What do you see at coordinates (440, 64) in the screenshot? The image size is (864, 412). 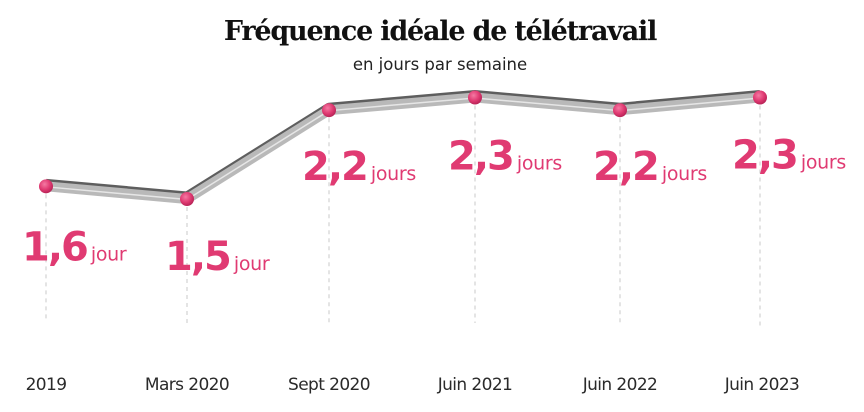 I see `chart-subtitle: en jours par semaine` at bounding box center [440, 64].